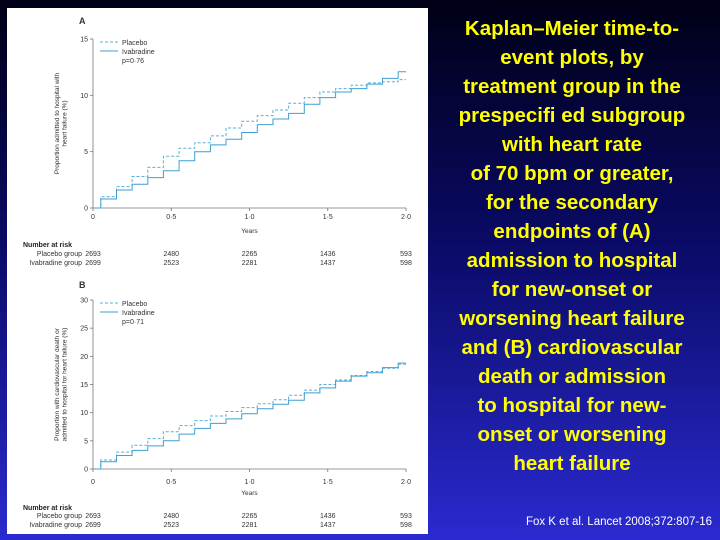  Describe the element at coordinates (57, 123) in the screenshot. I see `y-axis-title-line: Proportion admitted to hospital with` at that location.